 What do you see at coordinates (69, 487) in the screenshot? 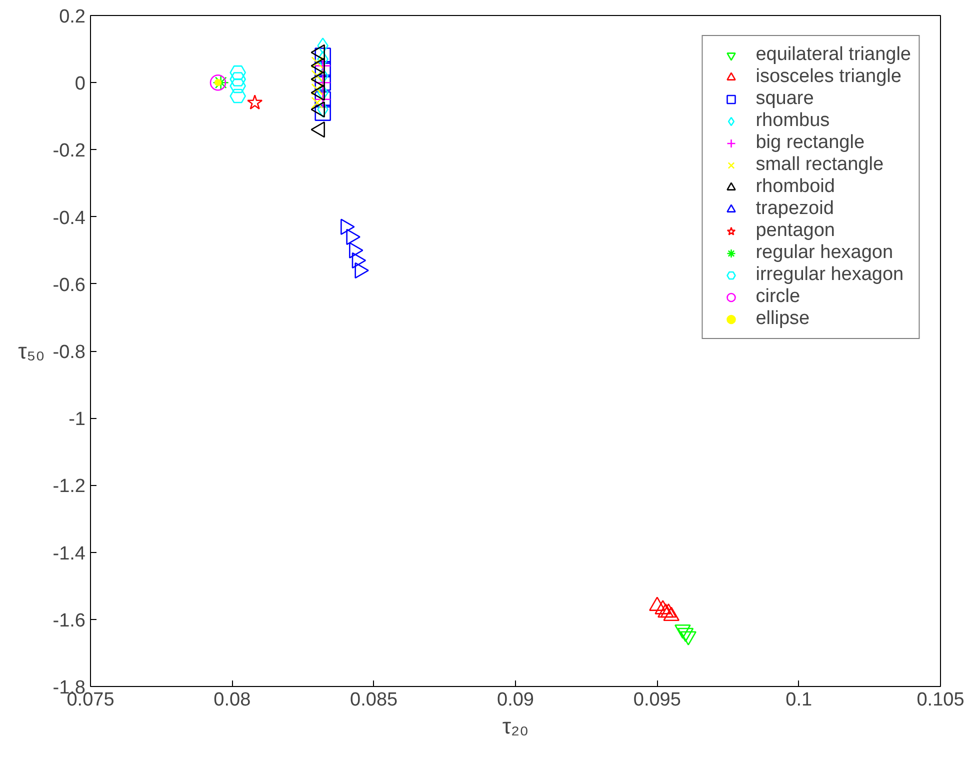
I see `y-tick-label: -1.2` at bounding box center [69, 487].